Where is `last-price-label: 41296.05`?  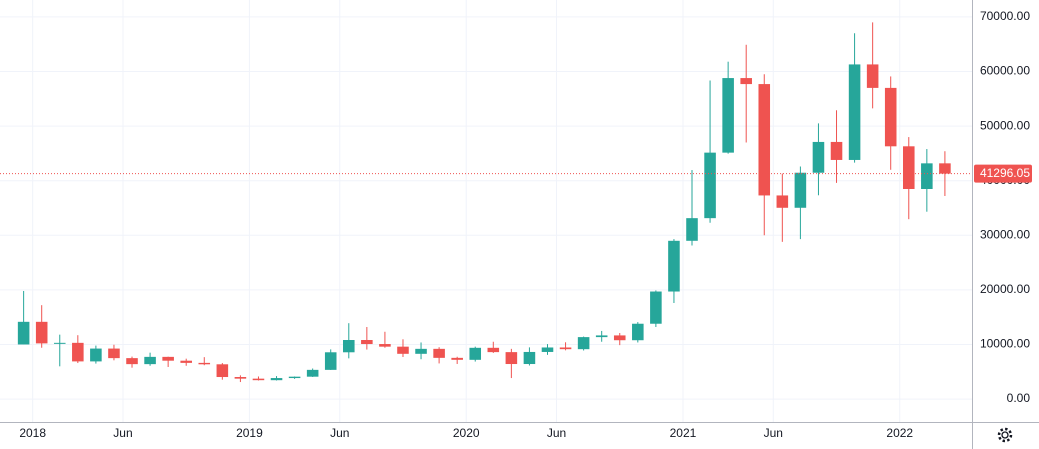
last-price-label: 41296.05 is located at coordinates (1005, 173).